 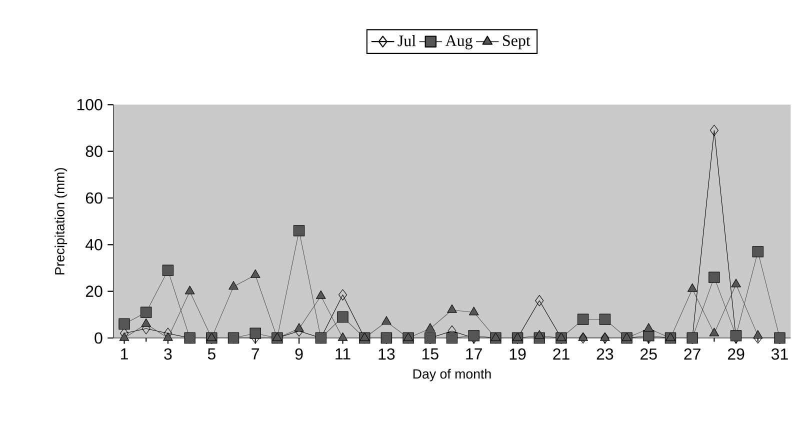 I want to click on x-tick-label: 5, so click(x=212, y=354).